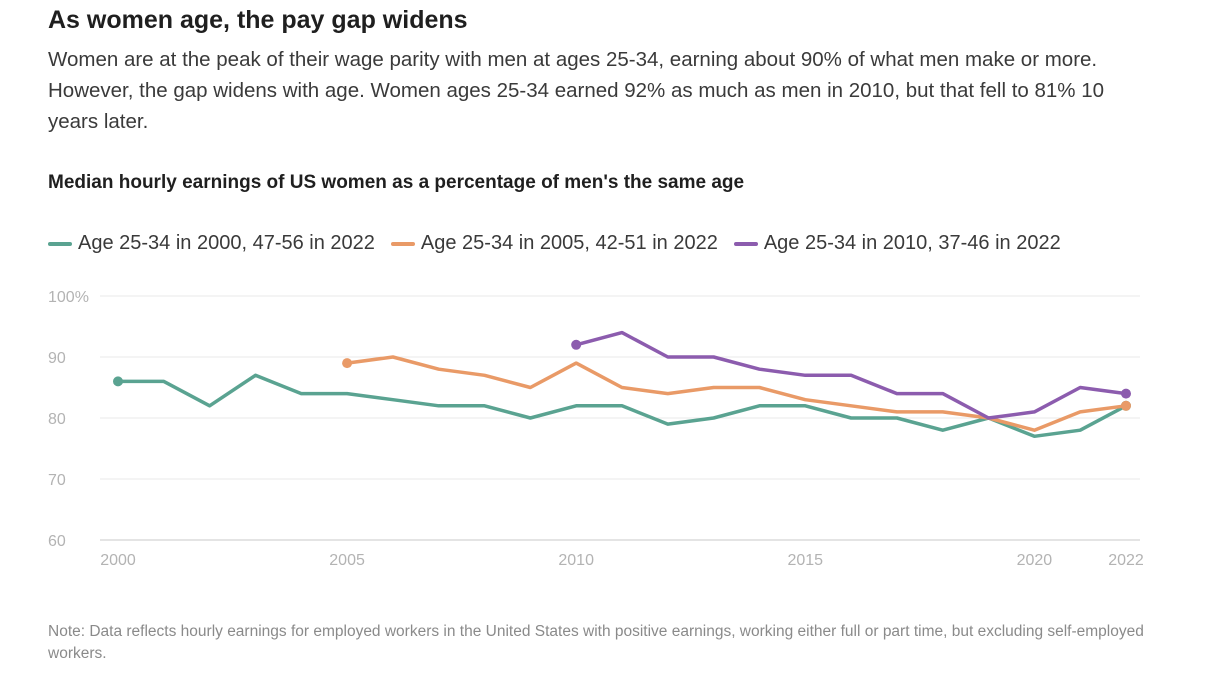  What do you see at coordinates (576, 344) in the screenshot?
I see `series-3-start-point` at bounding box center [576, 344].